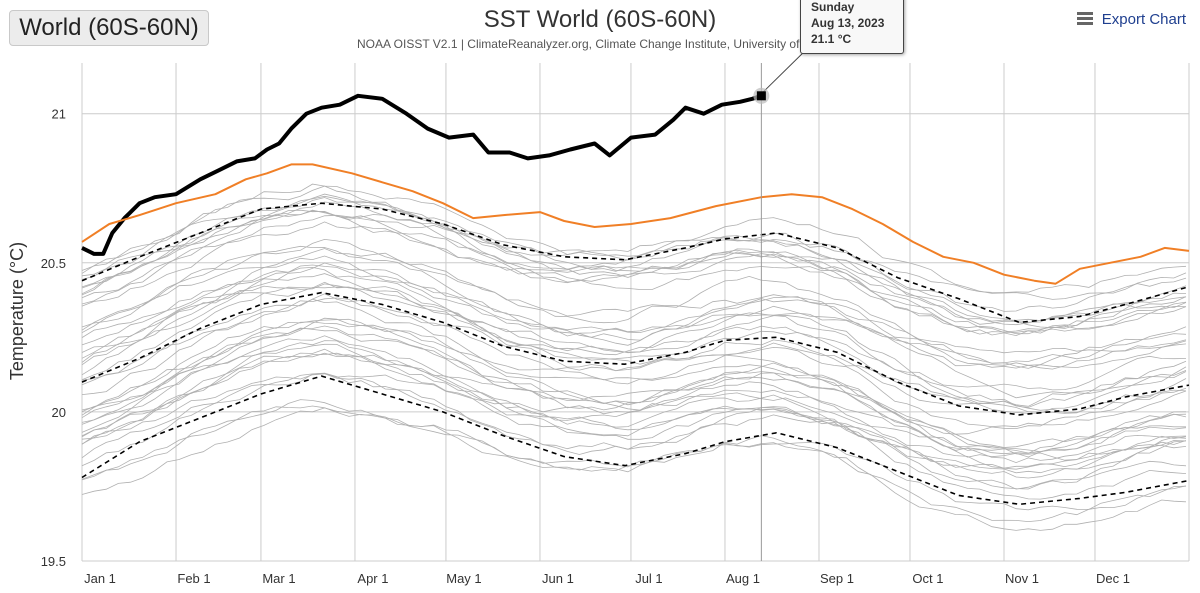 This screenshot has height=593, width=1200. Describe the element at coordinates (558, 578) in the screenshot. I see `x-tick-label: Jun 1` at that location.